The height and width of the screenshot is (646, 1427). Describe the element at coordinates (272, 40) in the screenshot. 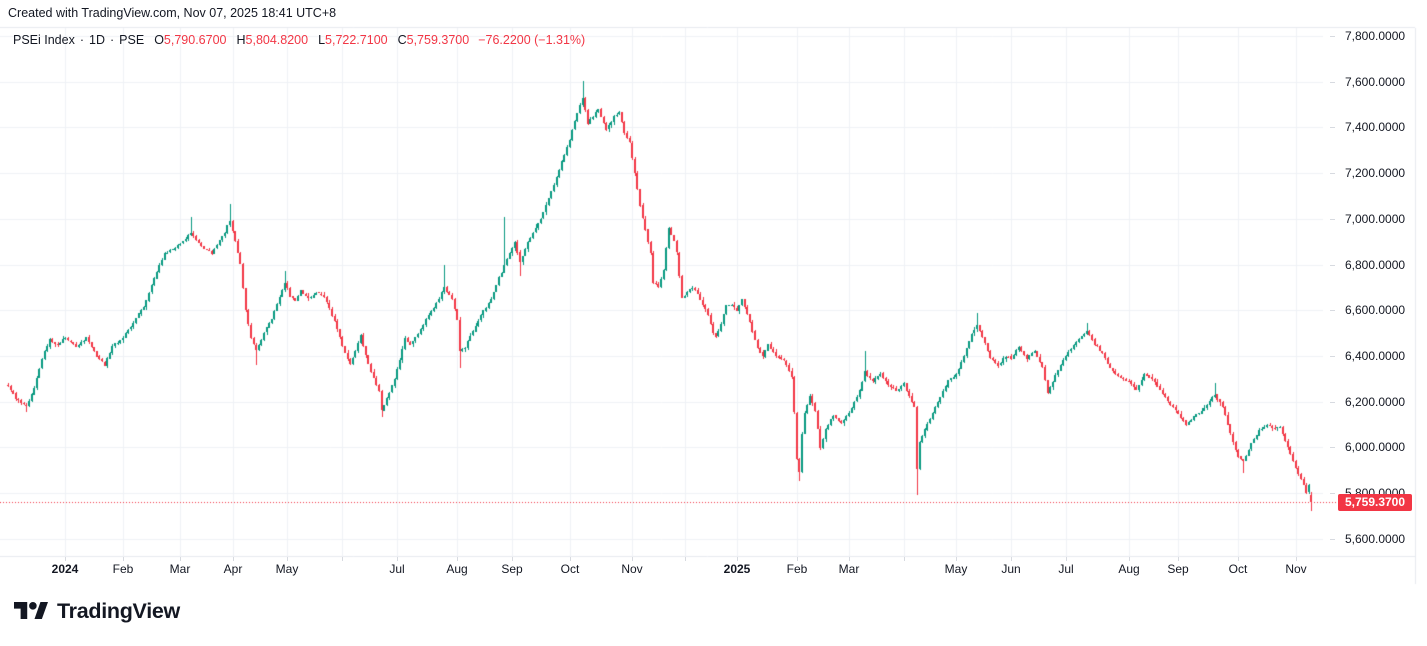

I see `legend-high: H5,804.8200` at that location.